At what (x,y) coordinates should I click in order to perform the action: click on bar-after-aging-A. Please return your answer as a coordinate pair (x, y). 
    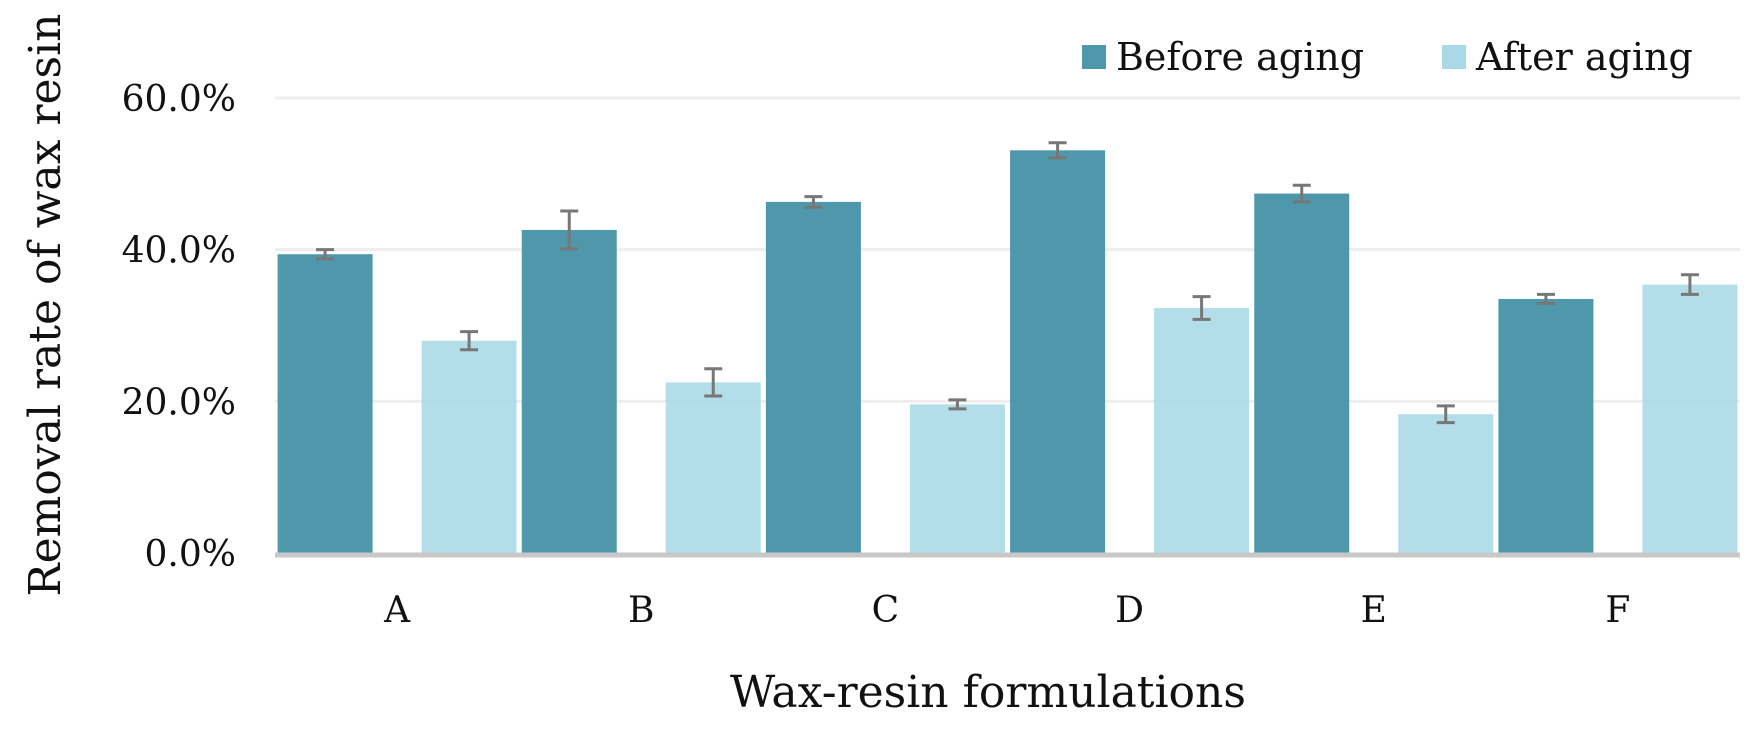
    Looking at the image, I should click on (469, 446).